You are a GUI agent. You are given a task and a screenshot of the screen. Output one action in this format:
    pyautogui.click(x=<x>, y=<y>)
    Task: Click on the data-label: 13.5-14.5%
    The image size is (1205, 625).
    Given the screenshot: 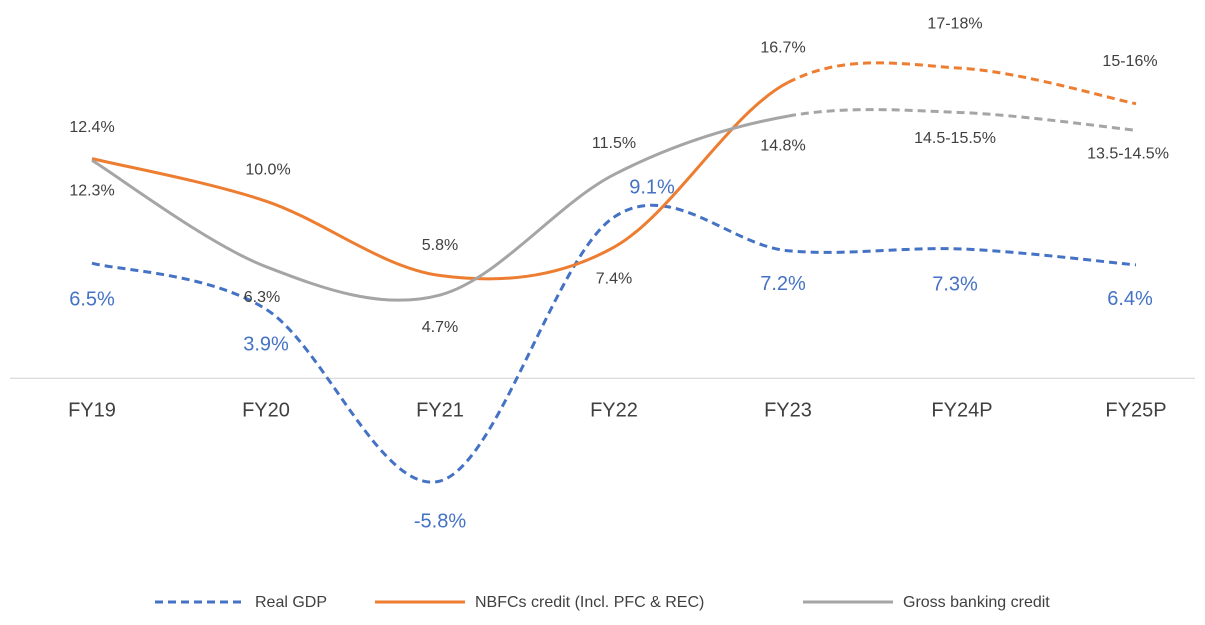 What is the action you would take?
    pyautogui.click(x=1128, y=154)
    